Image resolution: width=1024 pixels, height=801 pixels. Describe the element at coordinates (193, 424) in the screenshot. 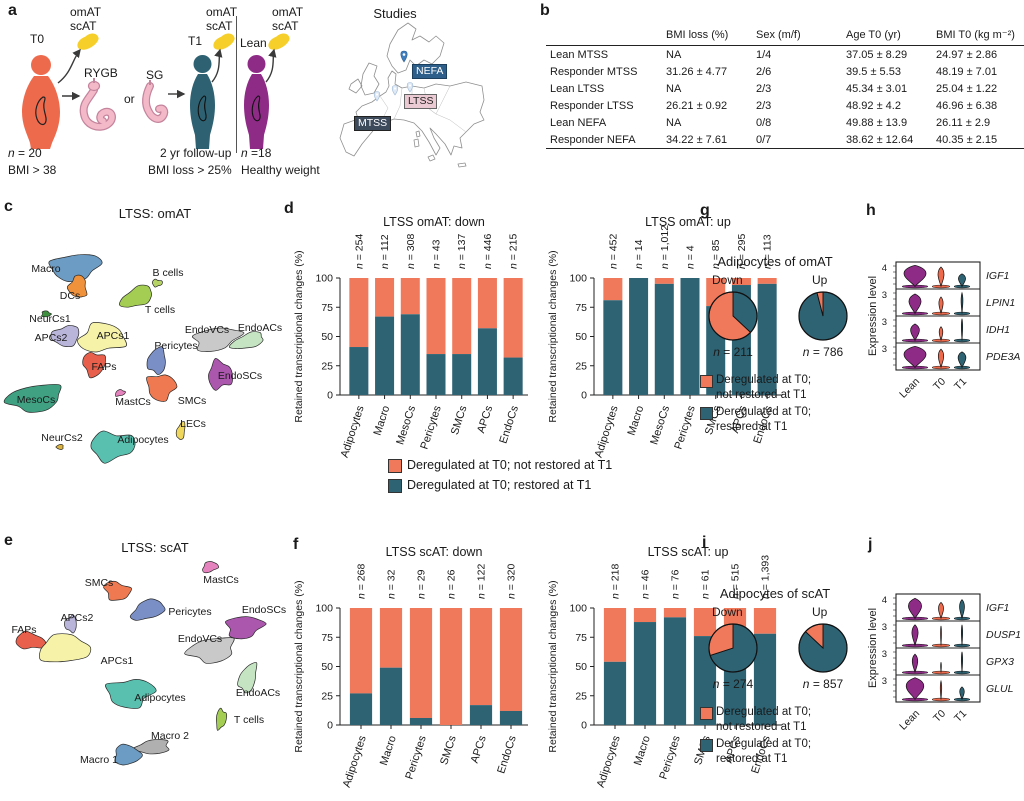

I see `cluster-label: LECs` at that location.